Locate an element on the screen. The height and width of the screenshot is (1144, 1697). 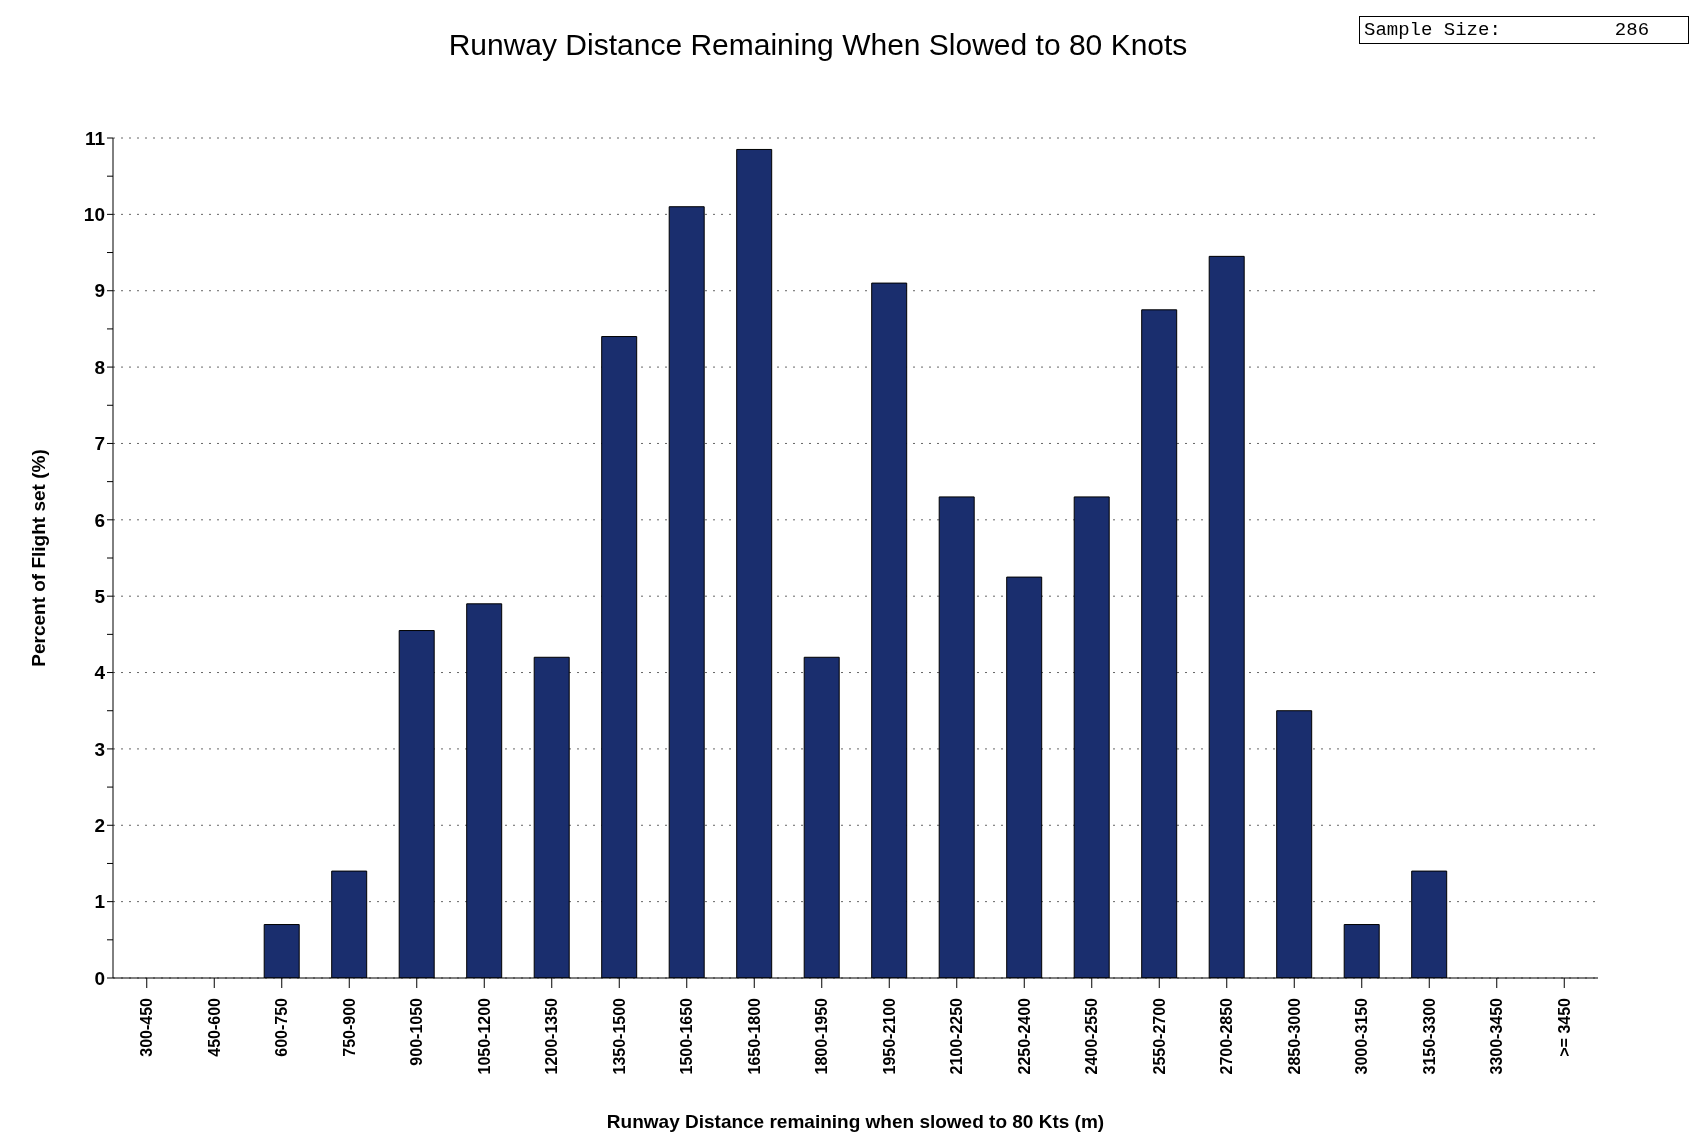
y-tick-label: 10 is located at coordinates (94, 215).